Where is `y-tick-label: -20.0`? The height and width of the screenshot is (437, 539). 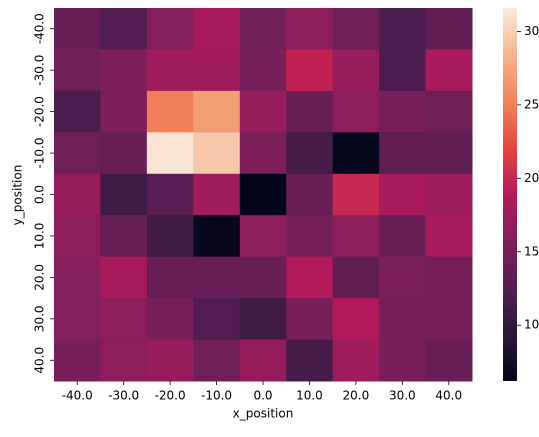
y-tick-label: -20.0 is located at coordinates (40, 111).